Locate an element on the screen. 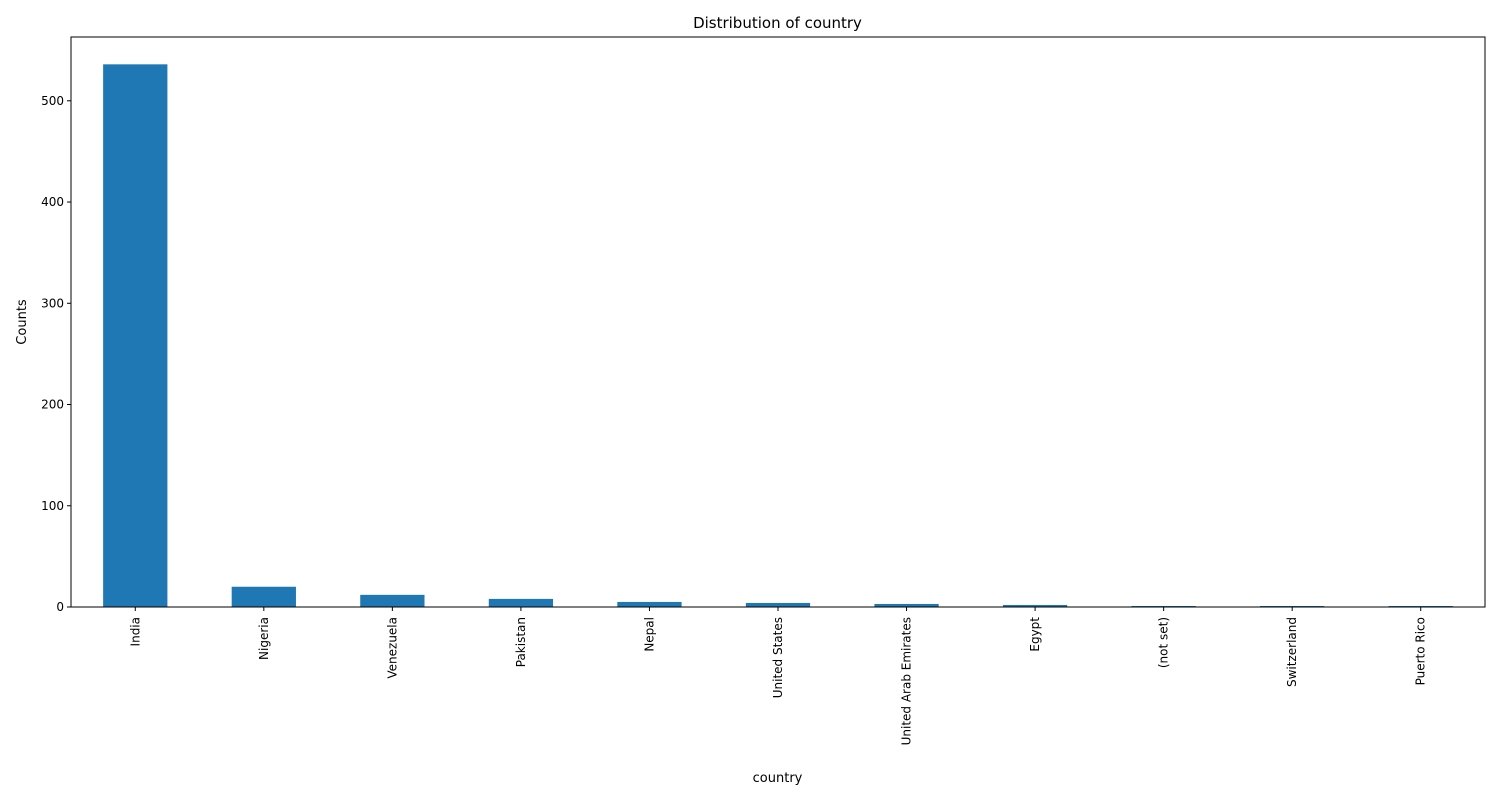  x-tick-label: Nepal is located at coordinates (649, 634).